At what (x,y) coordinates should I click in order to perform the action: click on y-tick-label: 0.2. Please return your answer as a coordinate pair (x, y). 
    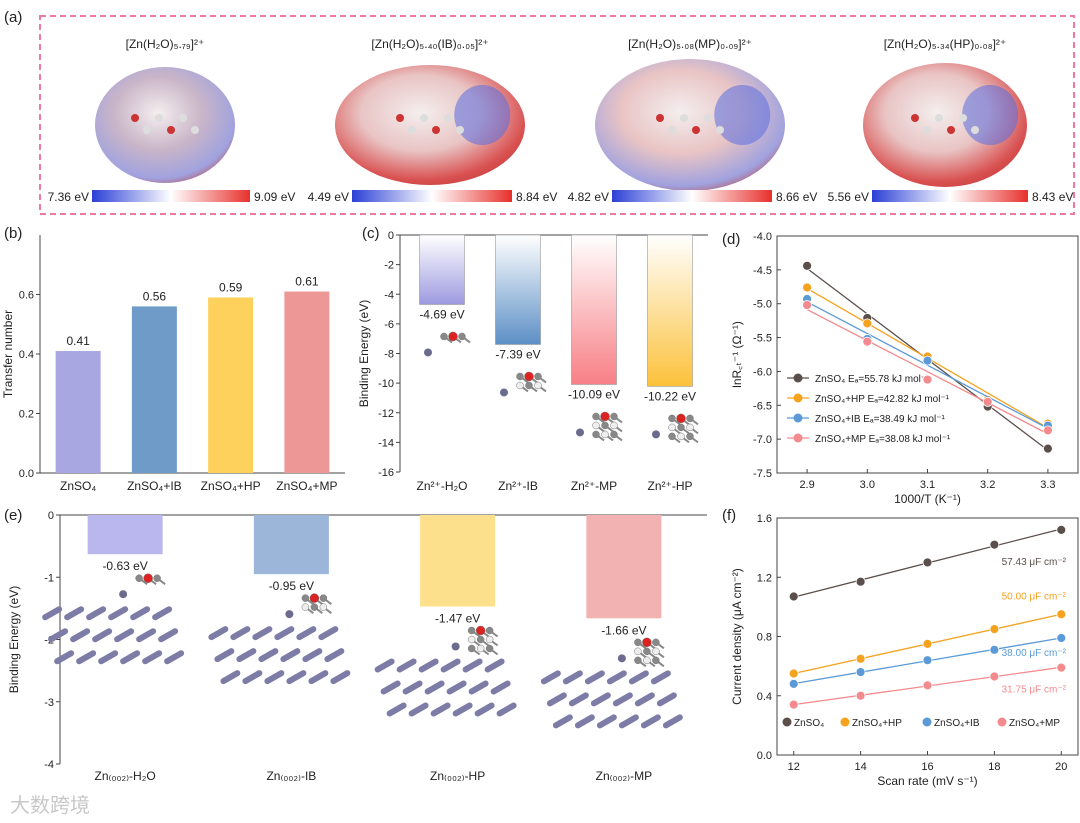
    Looking at the image, I should click on (26, 415).